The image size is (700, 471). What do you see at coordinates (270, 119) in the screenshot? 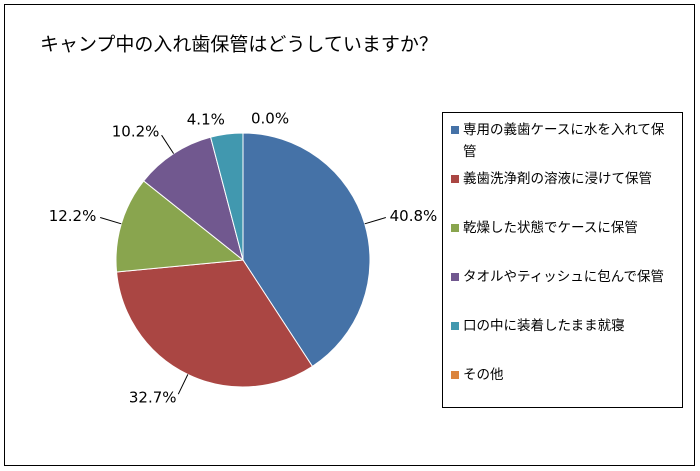
I see `data-label: 0.0%` at bounding box center [270, 119].